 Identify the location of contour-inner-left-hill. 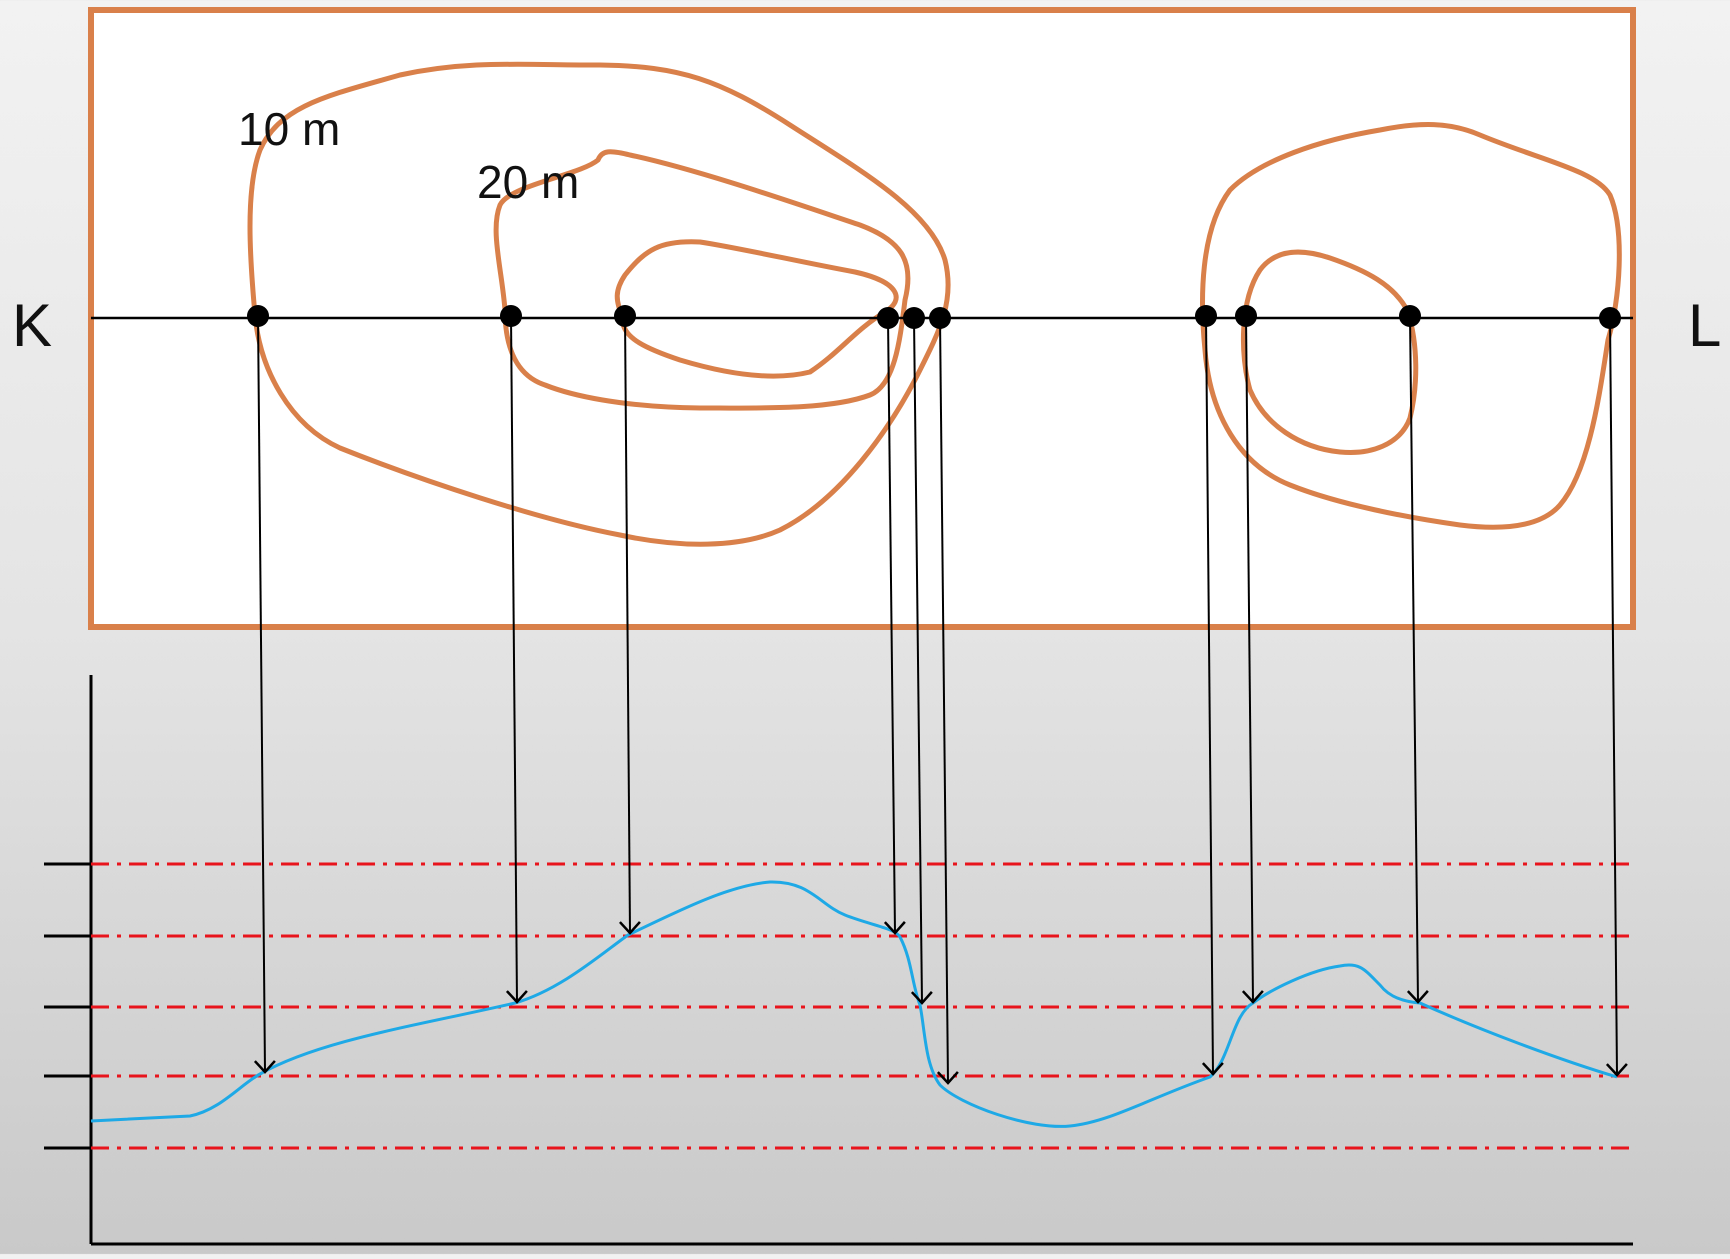
(756, 309).